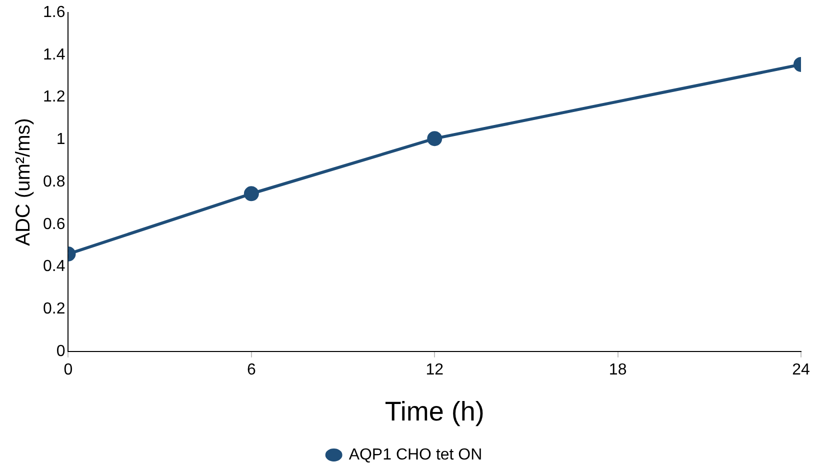  I want to click on x-axis-title: Time (h), so click(434, 411).